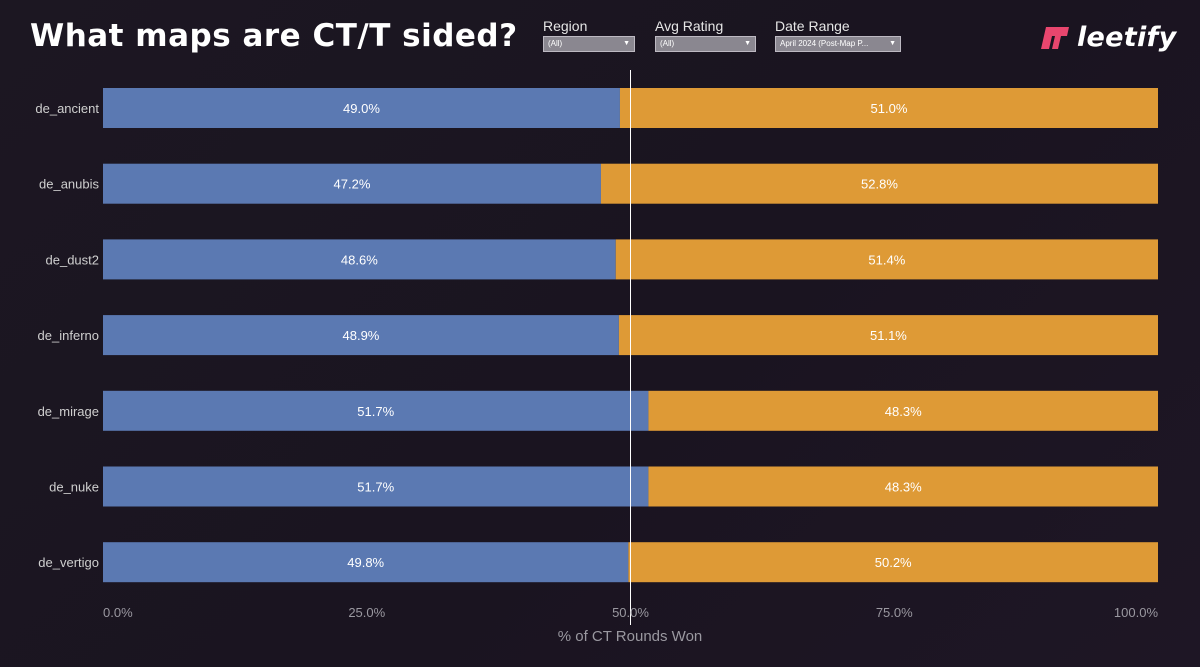  Describe the element at coordinates (274, 36) in the screenshot. I see `chart-title: What maps are CT/T sided?` at that location.